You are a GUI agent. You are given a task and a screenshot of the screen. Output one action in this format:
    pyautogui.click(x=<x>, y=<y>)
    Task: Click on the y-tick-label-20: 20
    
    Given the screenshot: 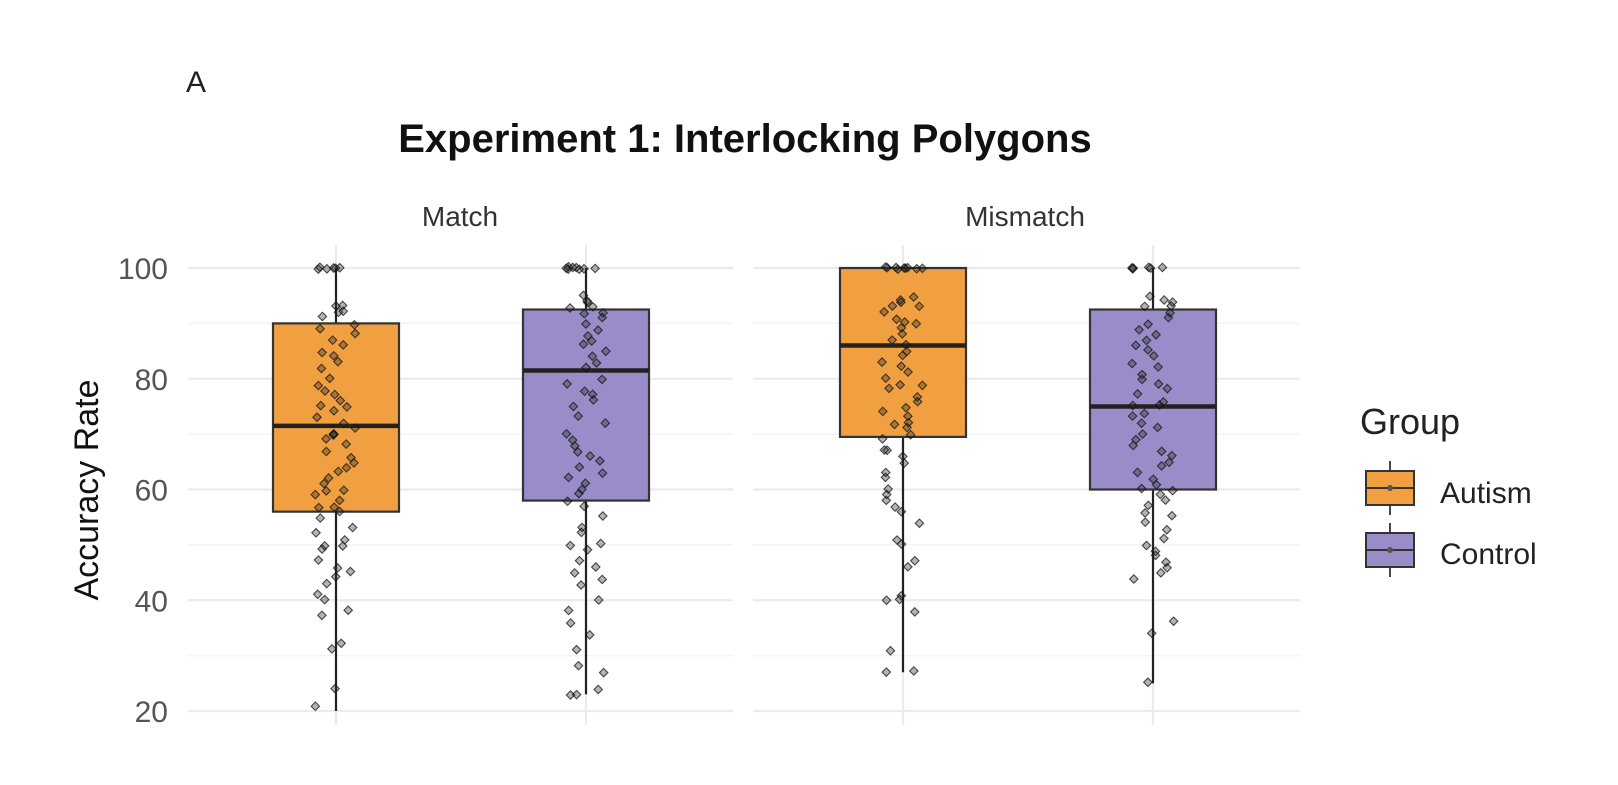 What is the action you would take?
    pyautogui.click(x=151, y=712)
    